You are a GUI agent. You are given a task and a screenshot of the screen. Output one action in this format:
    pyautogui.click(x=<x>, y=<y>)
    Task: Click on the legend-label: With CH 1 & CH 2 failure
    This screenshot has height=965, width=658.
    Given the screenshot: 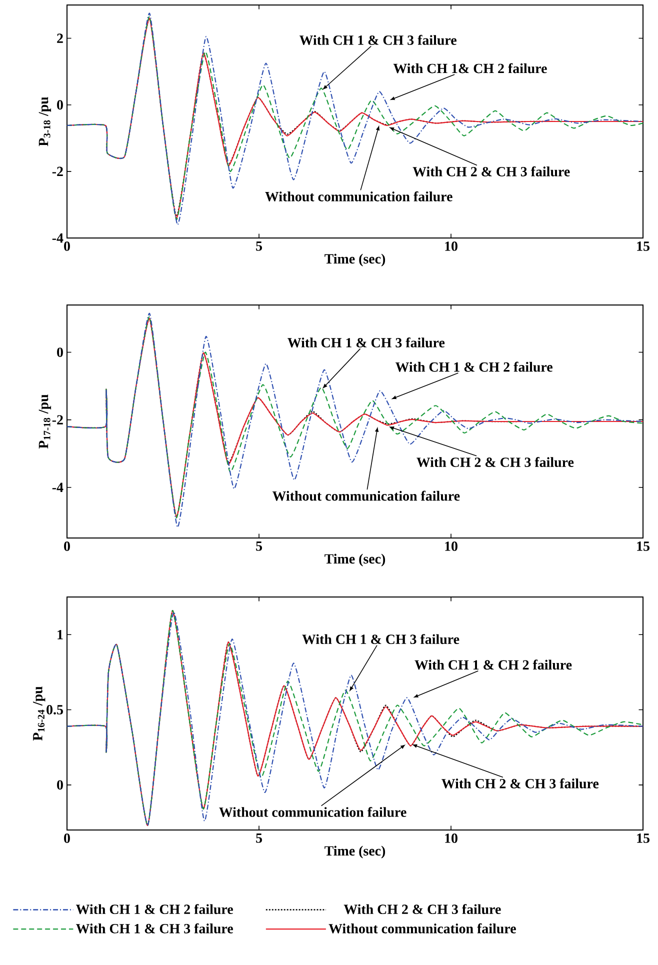 What is the action you would take?
    pyautogui.click(x=154, y=909)
    